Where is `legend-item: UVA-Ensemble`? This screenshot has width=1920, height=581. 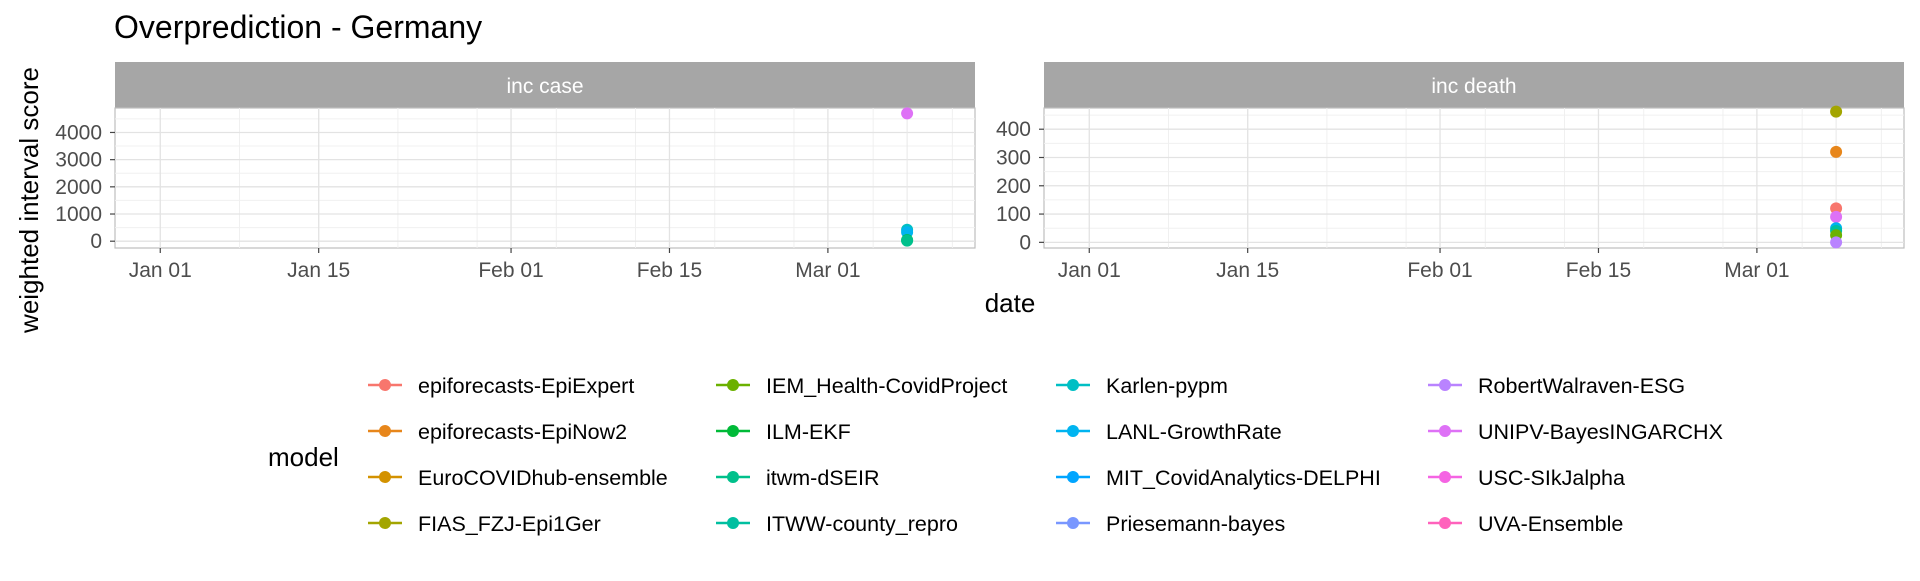
legend-item: UVA-Ensemble is located at coordinates (1525, 524).